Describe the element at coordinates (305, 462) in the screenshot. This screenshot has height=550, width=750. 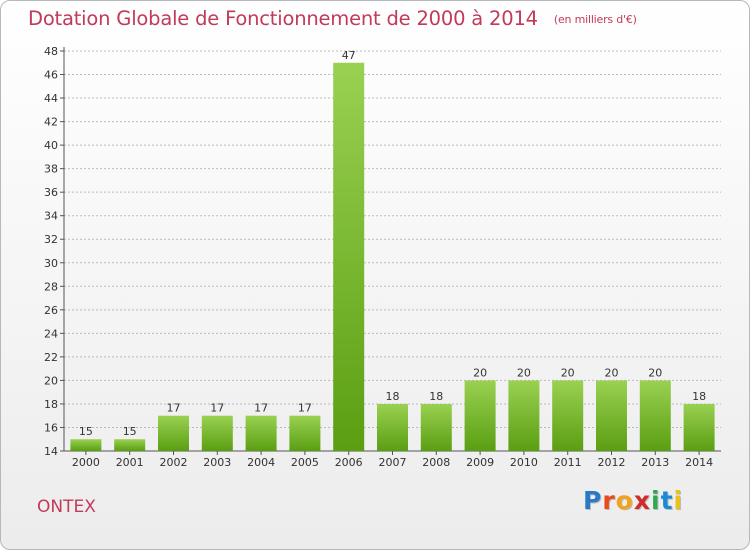
I see `x-tick-label-2005: 2005` at that location.